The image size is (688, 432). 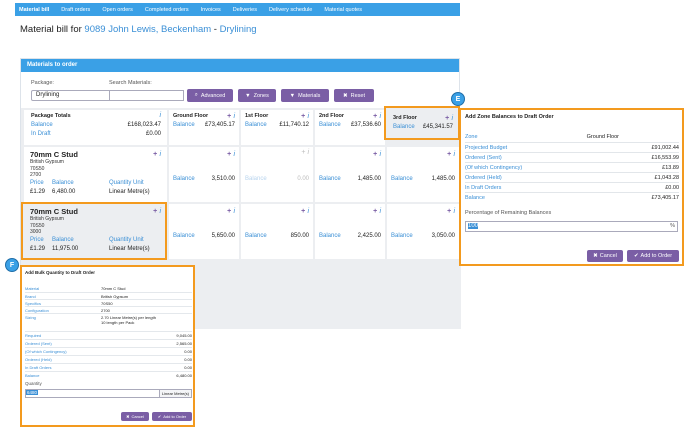 What do you see at coordinates (166, 9) in the screenshot?
I see `nav-completed-orders: Completed orders` at bounding box center [166, 9].